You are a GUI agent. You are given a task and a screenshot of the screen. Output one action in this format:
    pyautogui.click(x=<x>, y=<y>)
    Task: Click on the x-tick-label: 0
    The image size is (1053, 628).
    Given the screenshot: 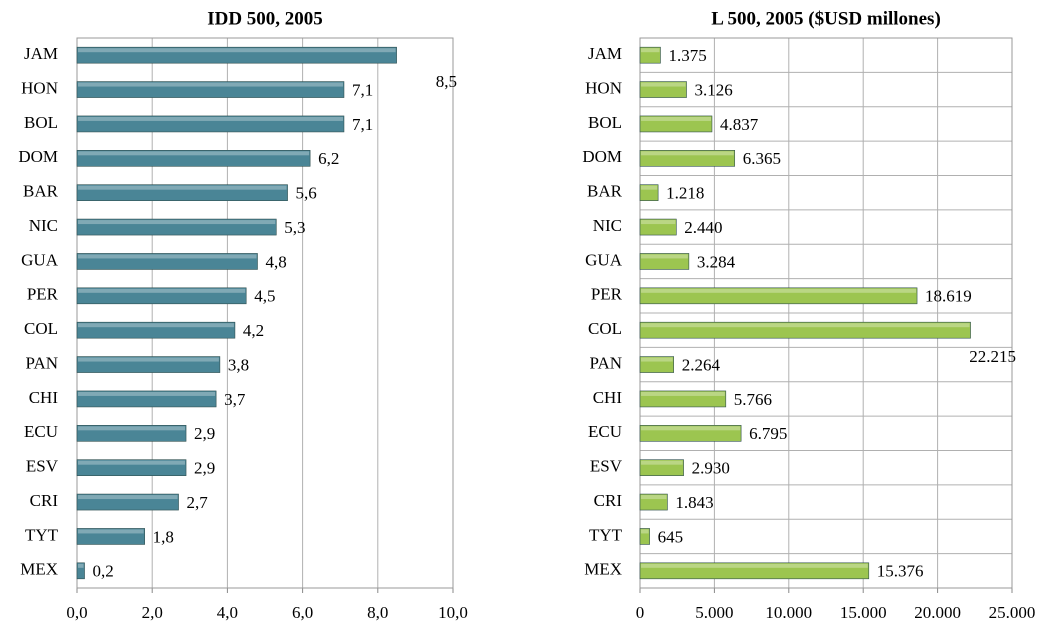 What is the action you would take?
    pyautogui.click(x=640, y=612)
    